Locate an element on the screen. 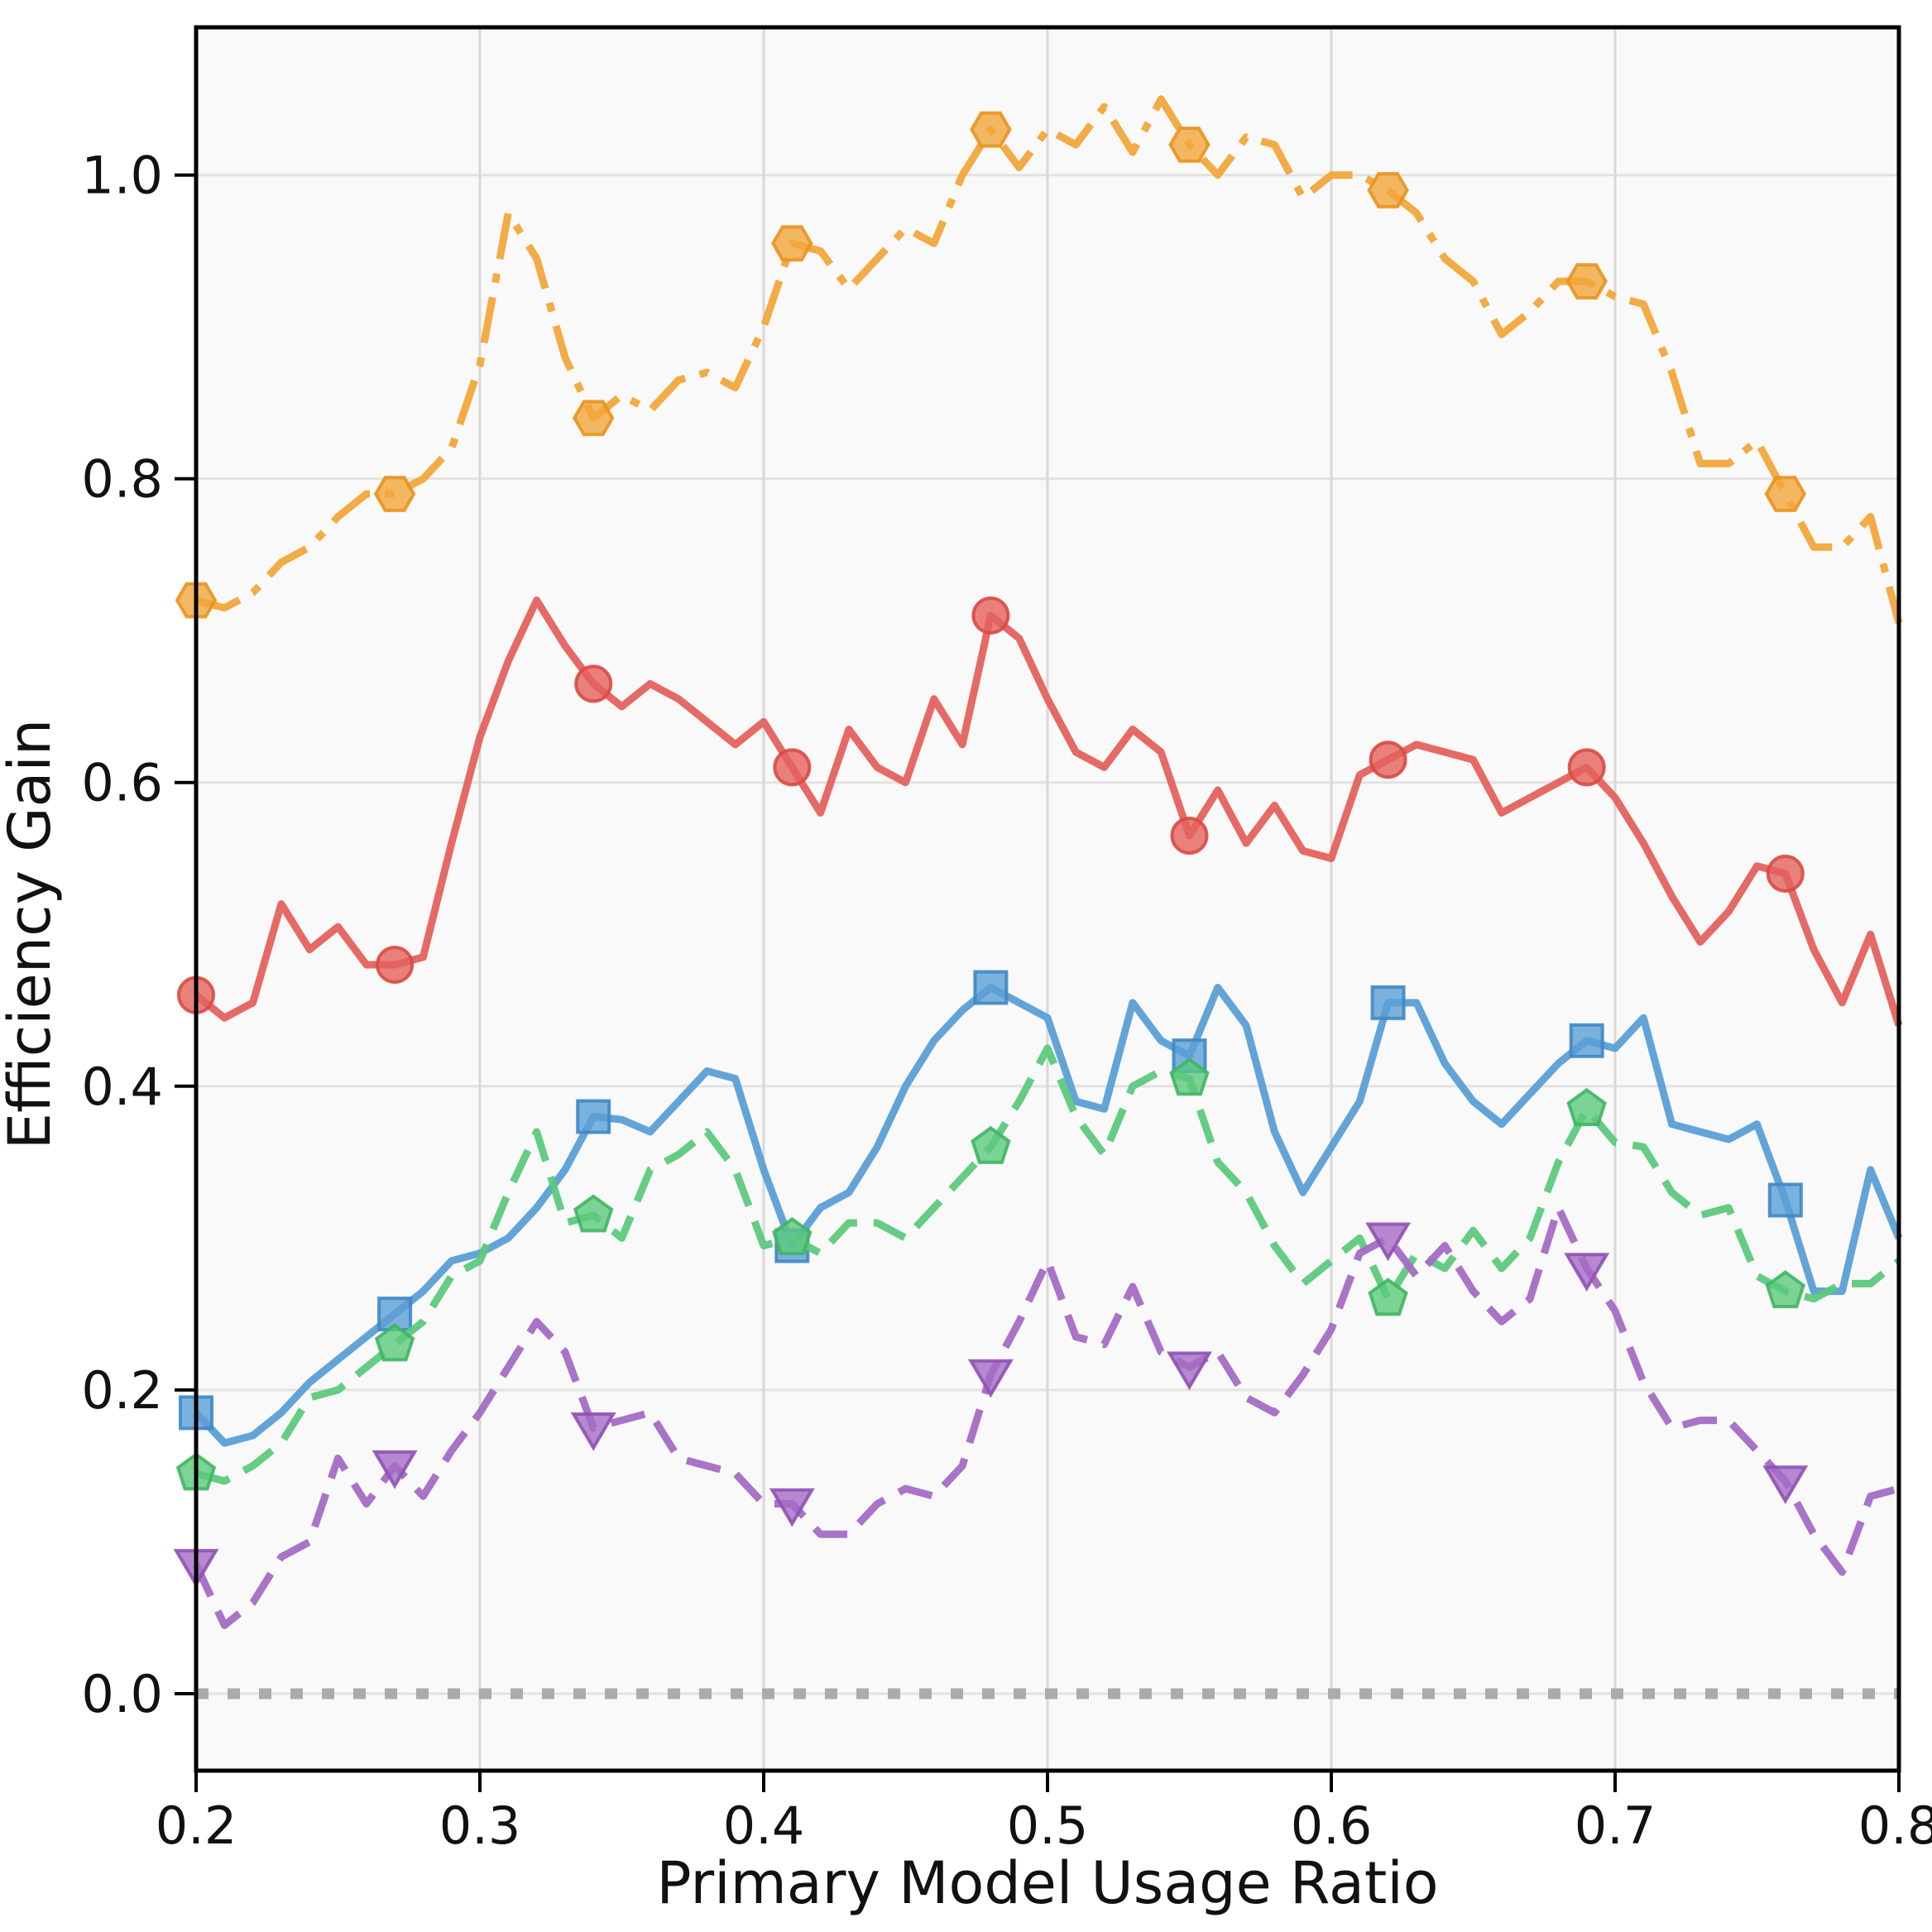 Image resolution: width=1932 pixels, height=1932 pixels. y-tick-label: 1.0 is located at coordinates (122, 176).